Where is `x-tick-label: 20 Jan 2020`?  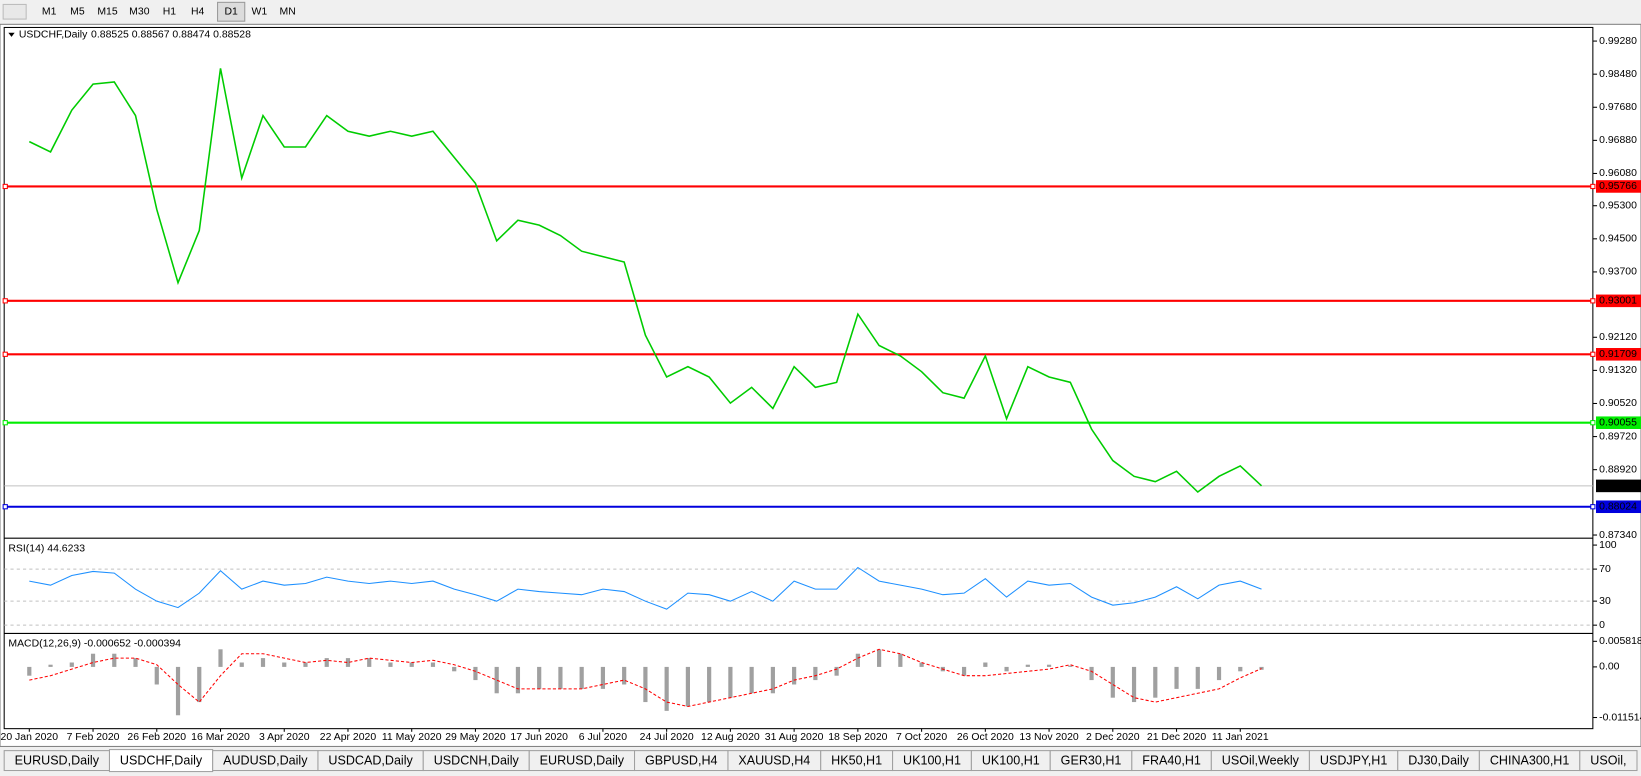
x-tick-label: 20 Jan 2020 is located at coordinates (30, 737).